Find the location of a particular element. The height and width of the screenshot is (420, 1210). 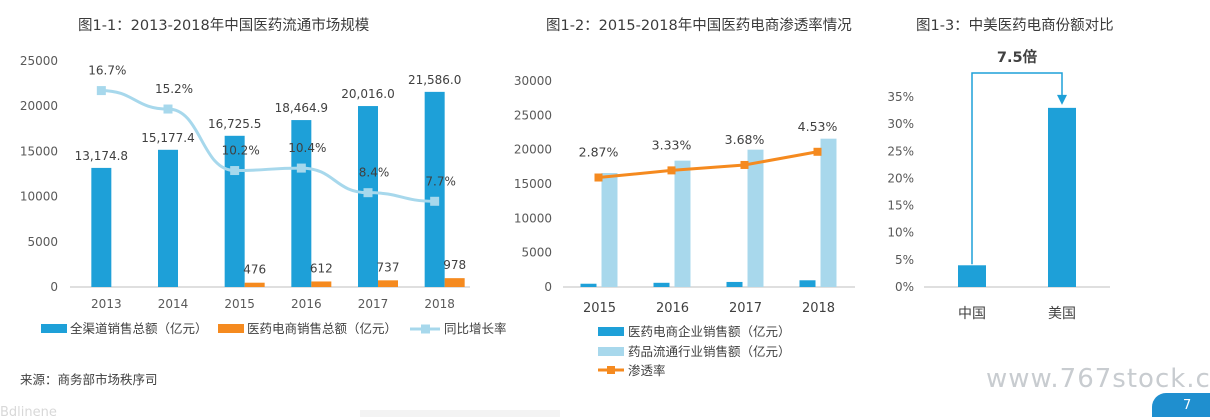

c1-legend-ecom: 医药电商销售总额（亿元） is located at coordinates (322, 328).